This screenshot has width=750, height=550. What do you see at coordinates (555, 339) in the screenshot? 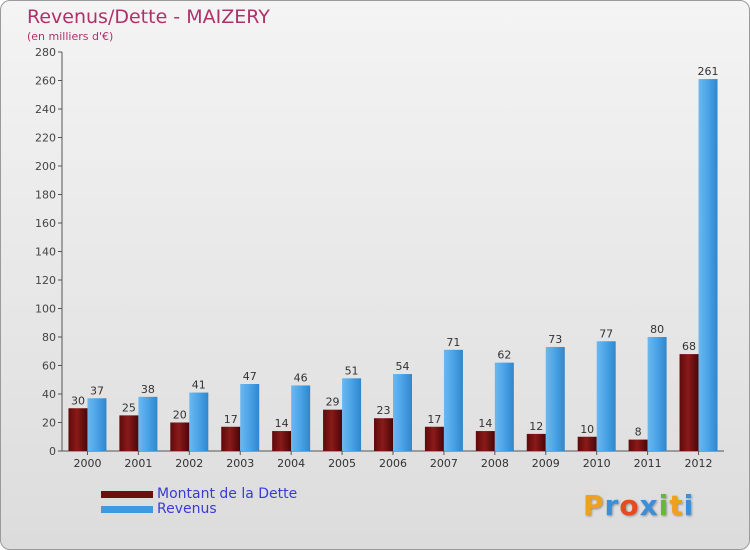
I see `data-label-revenus: 73` at bounding box center [555, 339].